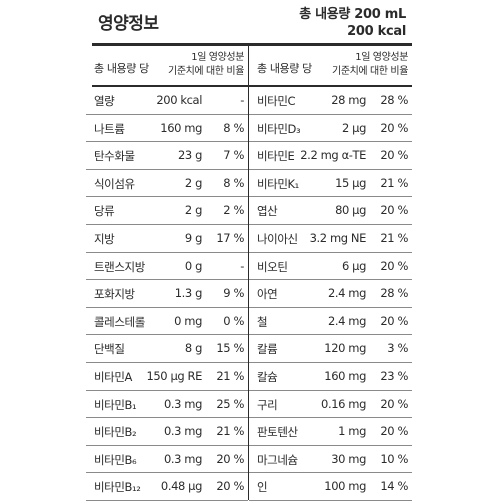 The image size is (500, 501). I want to click on left-header-dv: 1일 영양성분 기준치에 대한 비율, so click(206, 65).